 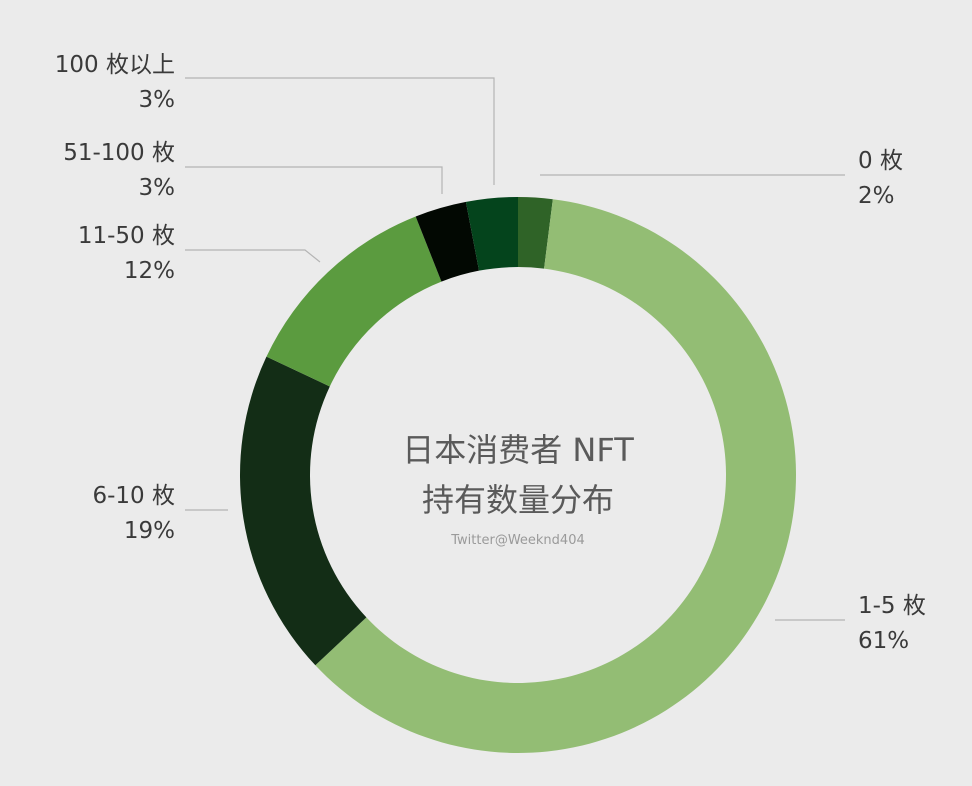 I want to click on chart-title-line-1: 日本消费者 NFT, so click(x=518, y=450).